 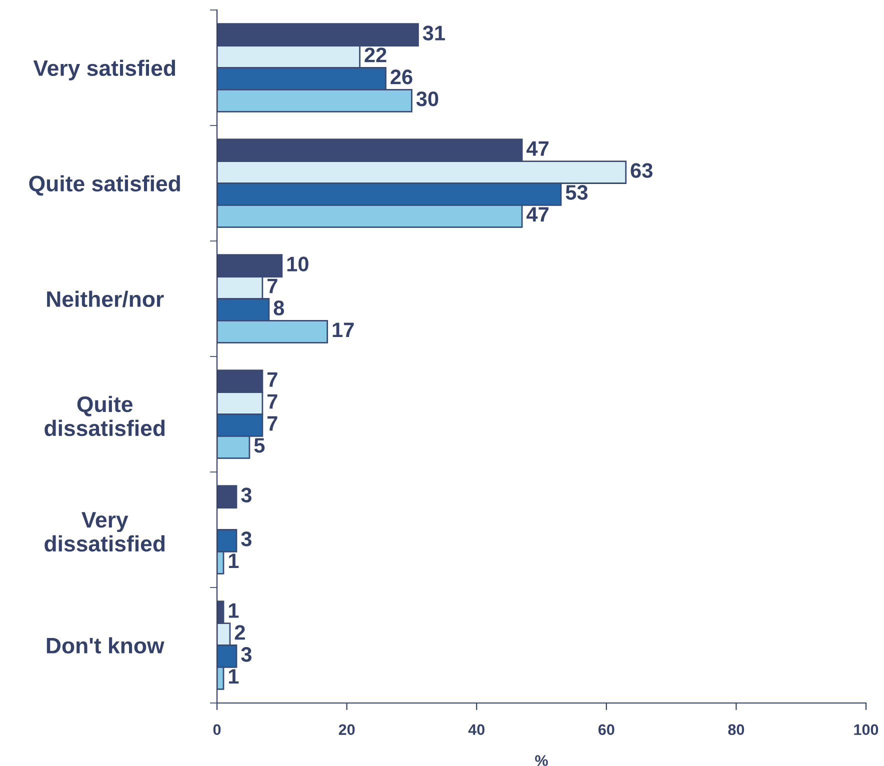 What do you see at coordinates (279, 308) in the screenshot?
I see `data-label: 8` at bounding box center [279, 308].